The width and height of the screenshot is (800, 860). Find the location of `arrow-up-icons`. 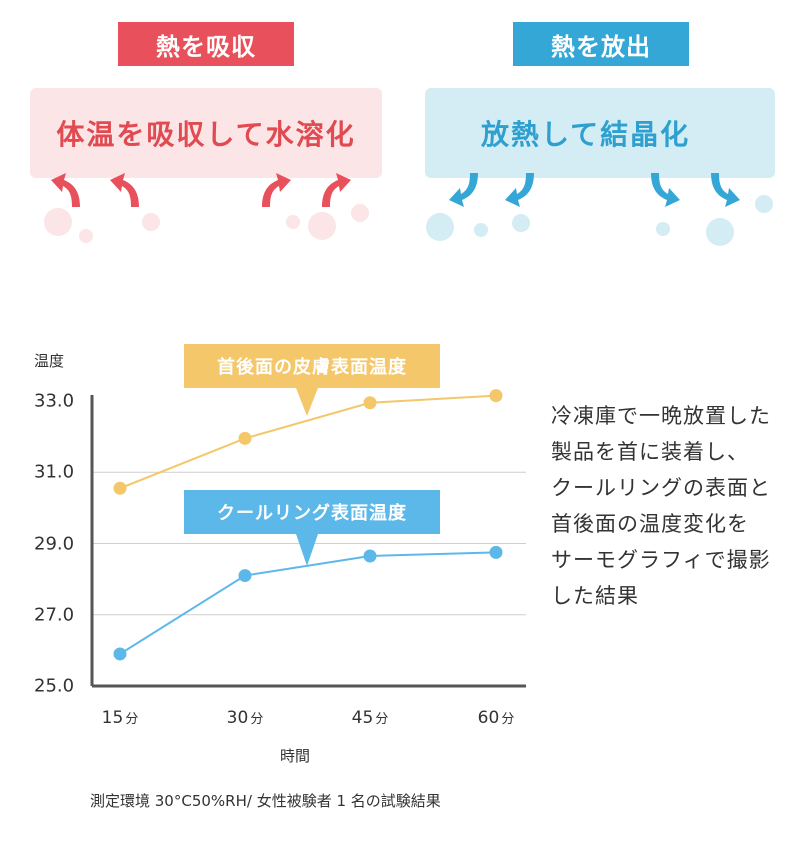

arrow-up-icons is located at coordinates (201, 190).